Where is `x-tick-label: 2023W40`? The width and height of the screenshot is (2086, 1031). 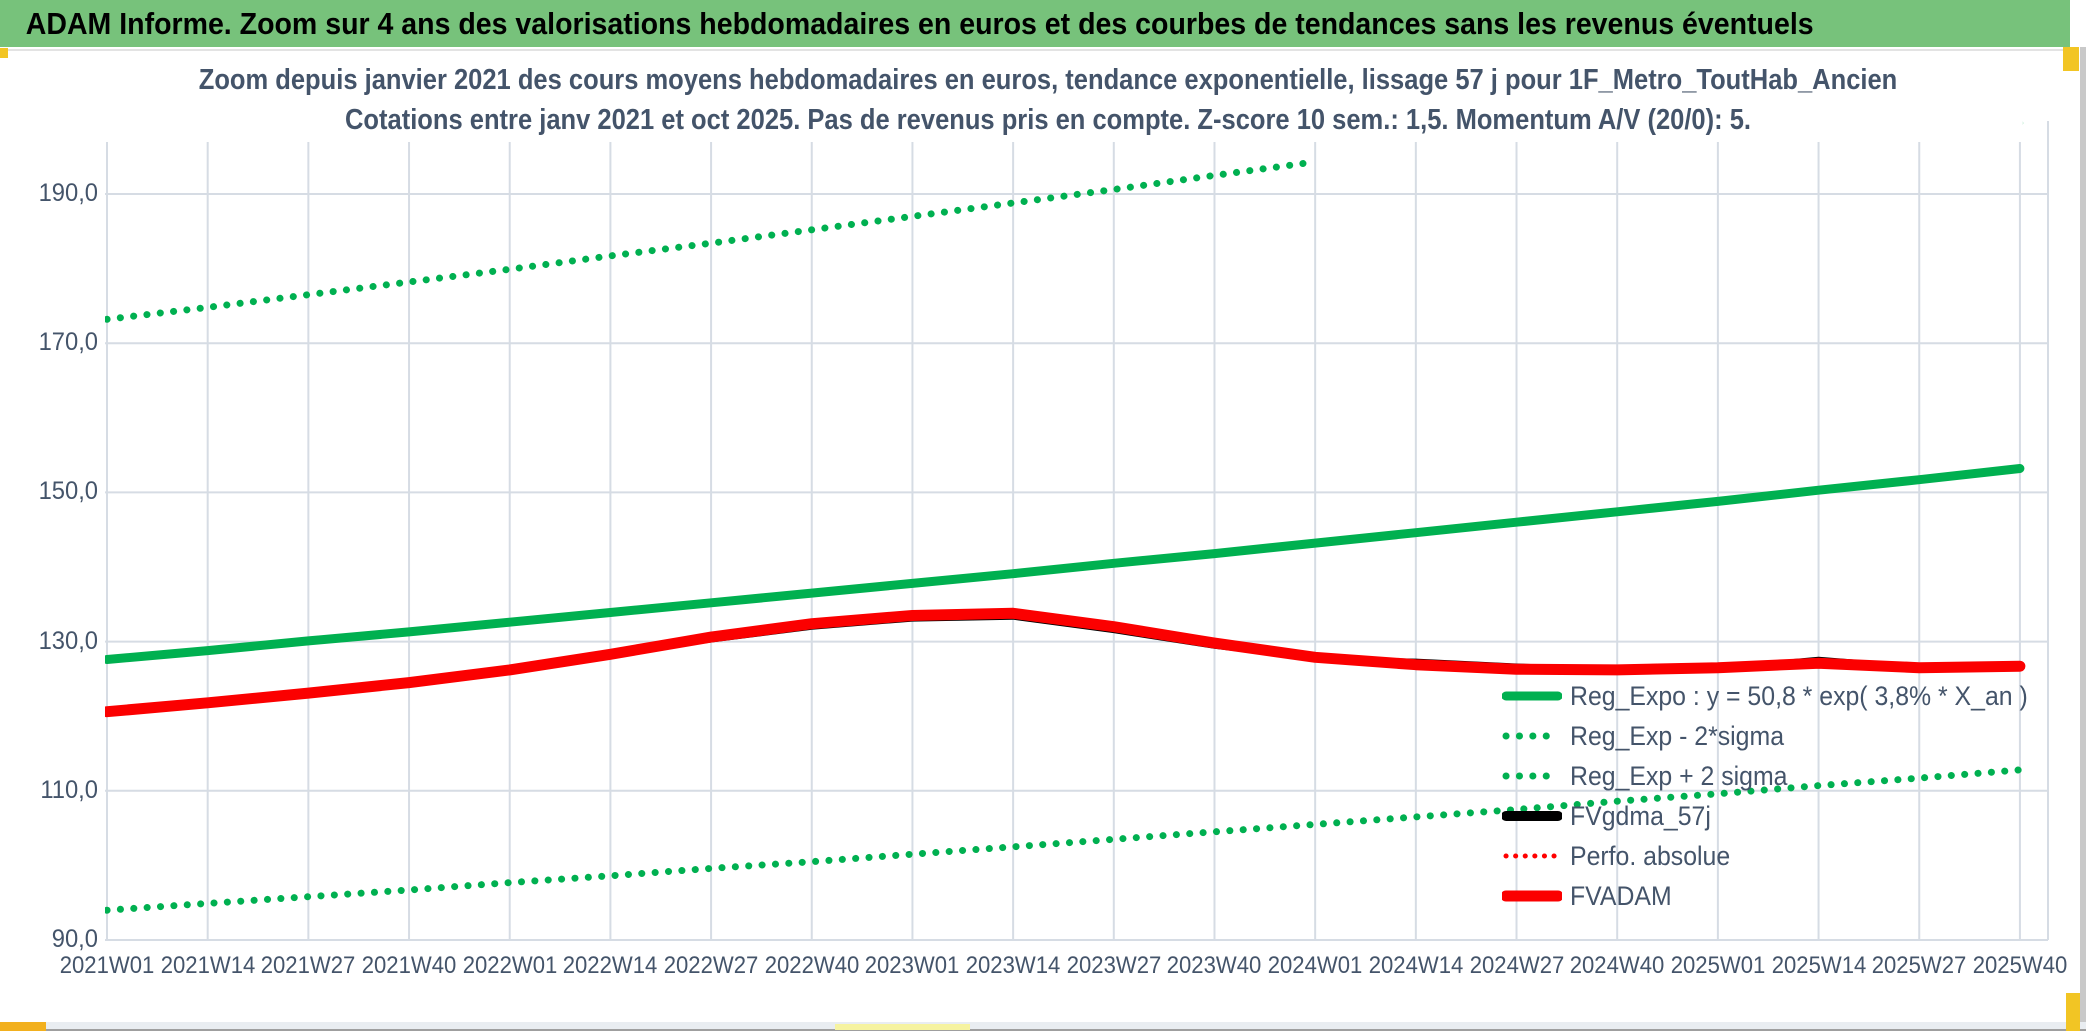
x-tick-label: 2023W40 is located at coordinates (1214, 965).